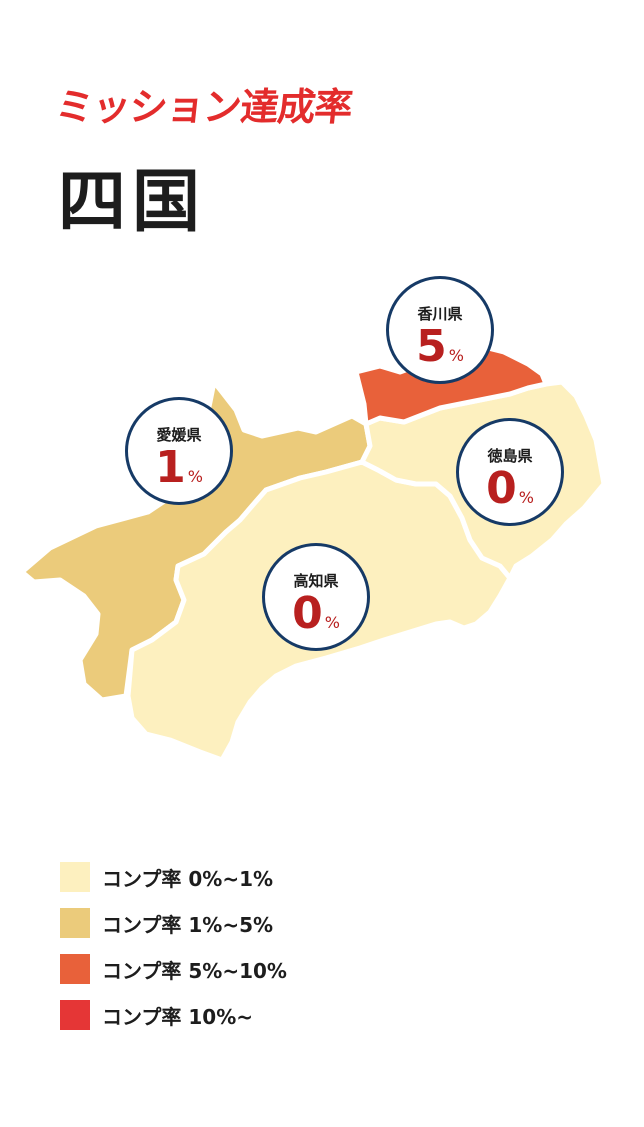 Image resolution: width=644 pixels, height=1127 pixels. What do you see at coordinates (510, 456) in the screenshot?
I see `prefecture-name: 徳島県` at bounding box center [510, 456].